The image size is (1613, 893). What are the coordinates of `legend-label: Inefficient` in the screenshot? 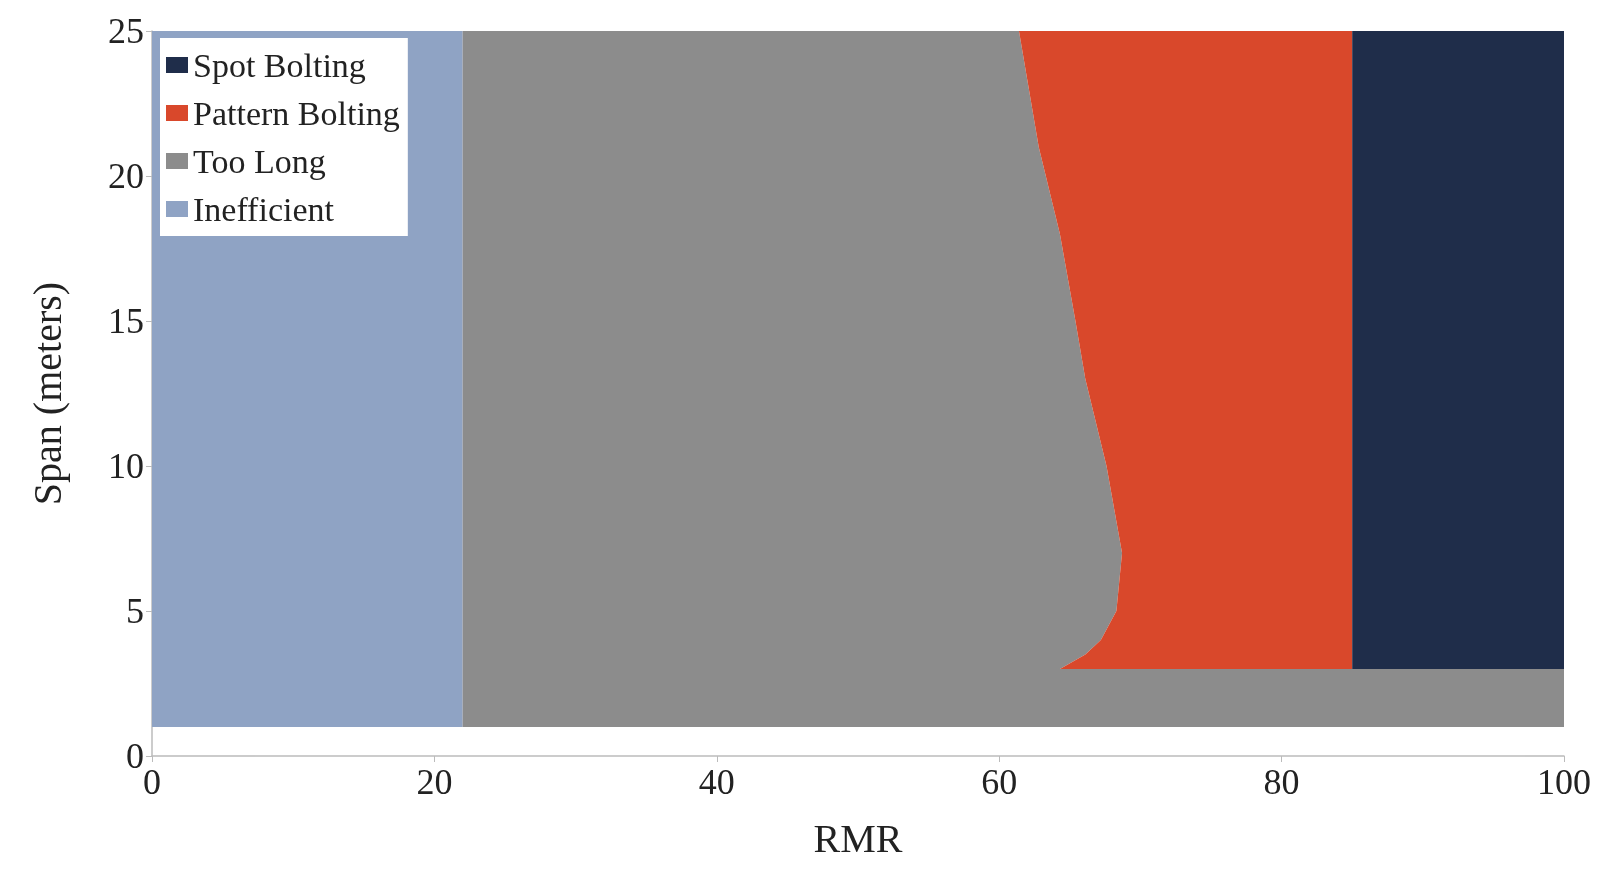 It's located at (264, 209).